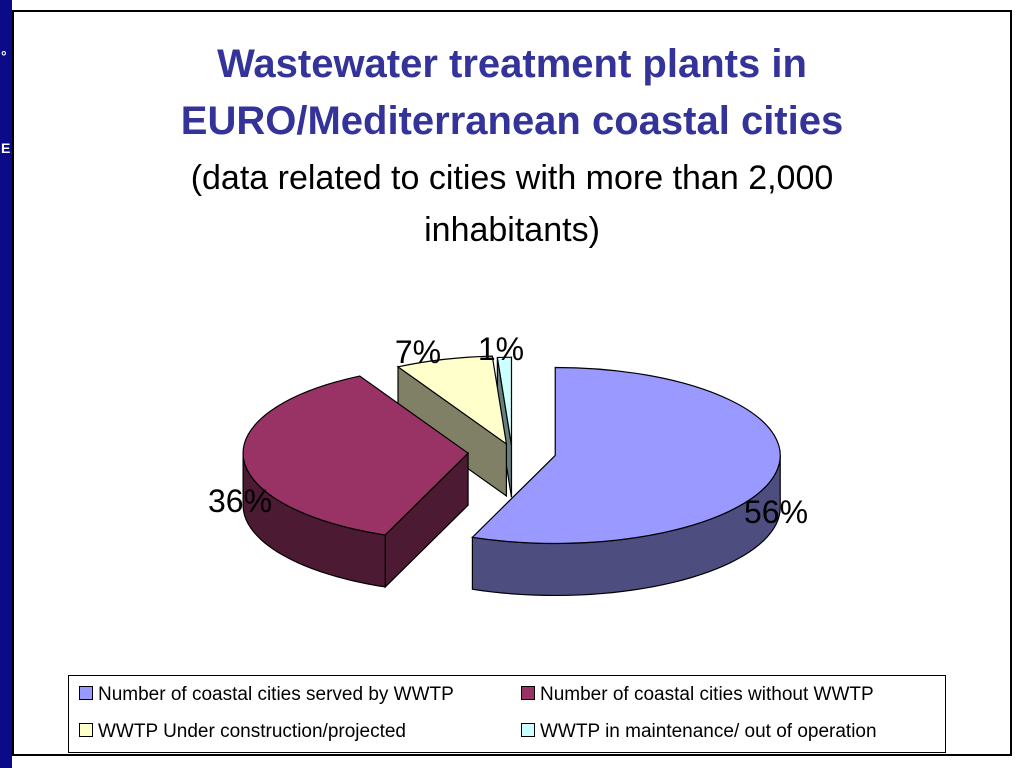 The image size is (1024, 768). What do you see at coordinates (776, 512) in the screenshot?
I see `pie-label-served-by-wwtp: 56%` at bounding box center [776, 512].